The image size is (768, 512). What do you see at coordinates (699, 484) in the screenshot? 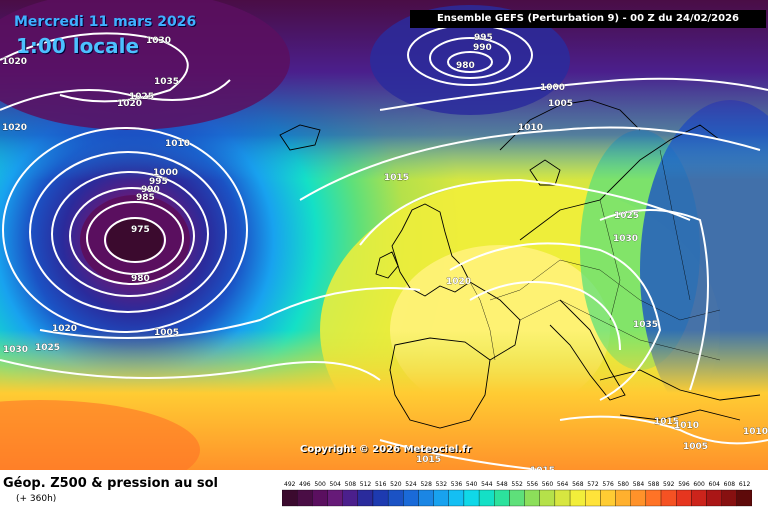
I see `legend-tick-label: 600` at bounding box center [699, 484].